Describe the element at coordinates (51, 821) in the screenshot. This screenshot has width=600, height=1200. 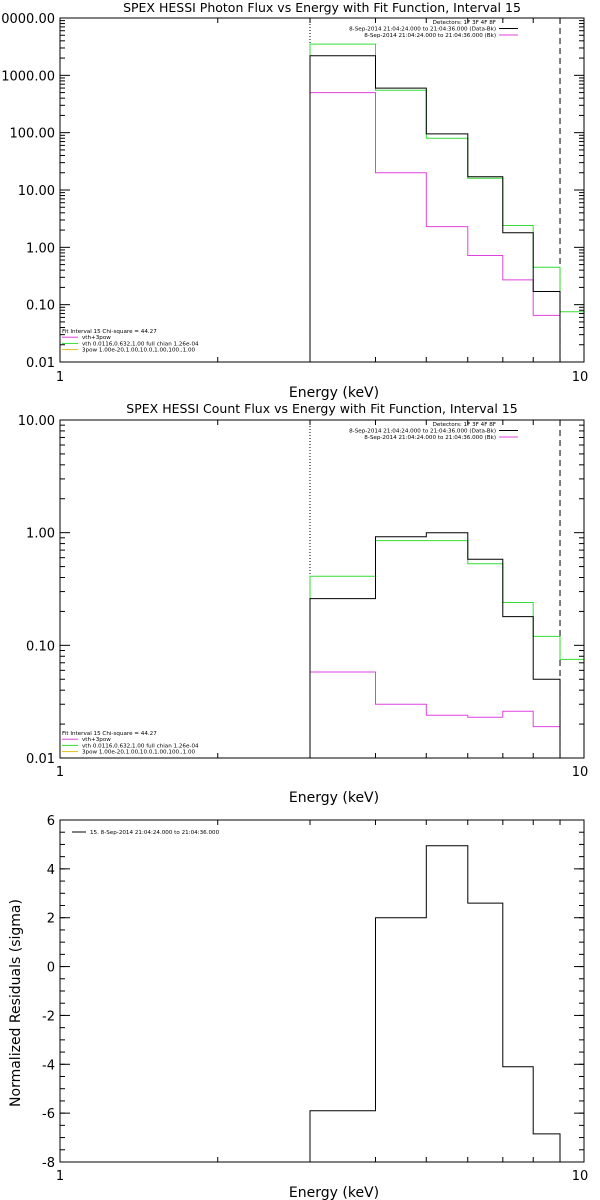
I see `y-tick-label: 6` at that location.